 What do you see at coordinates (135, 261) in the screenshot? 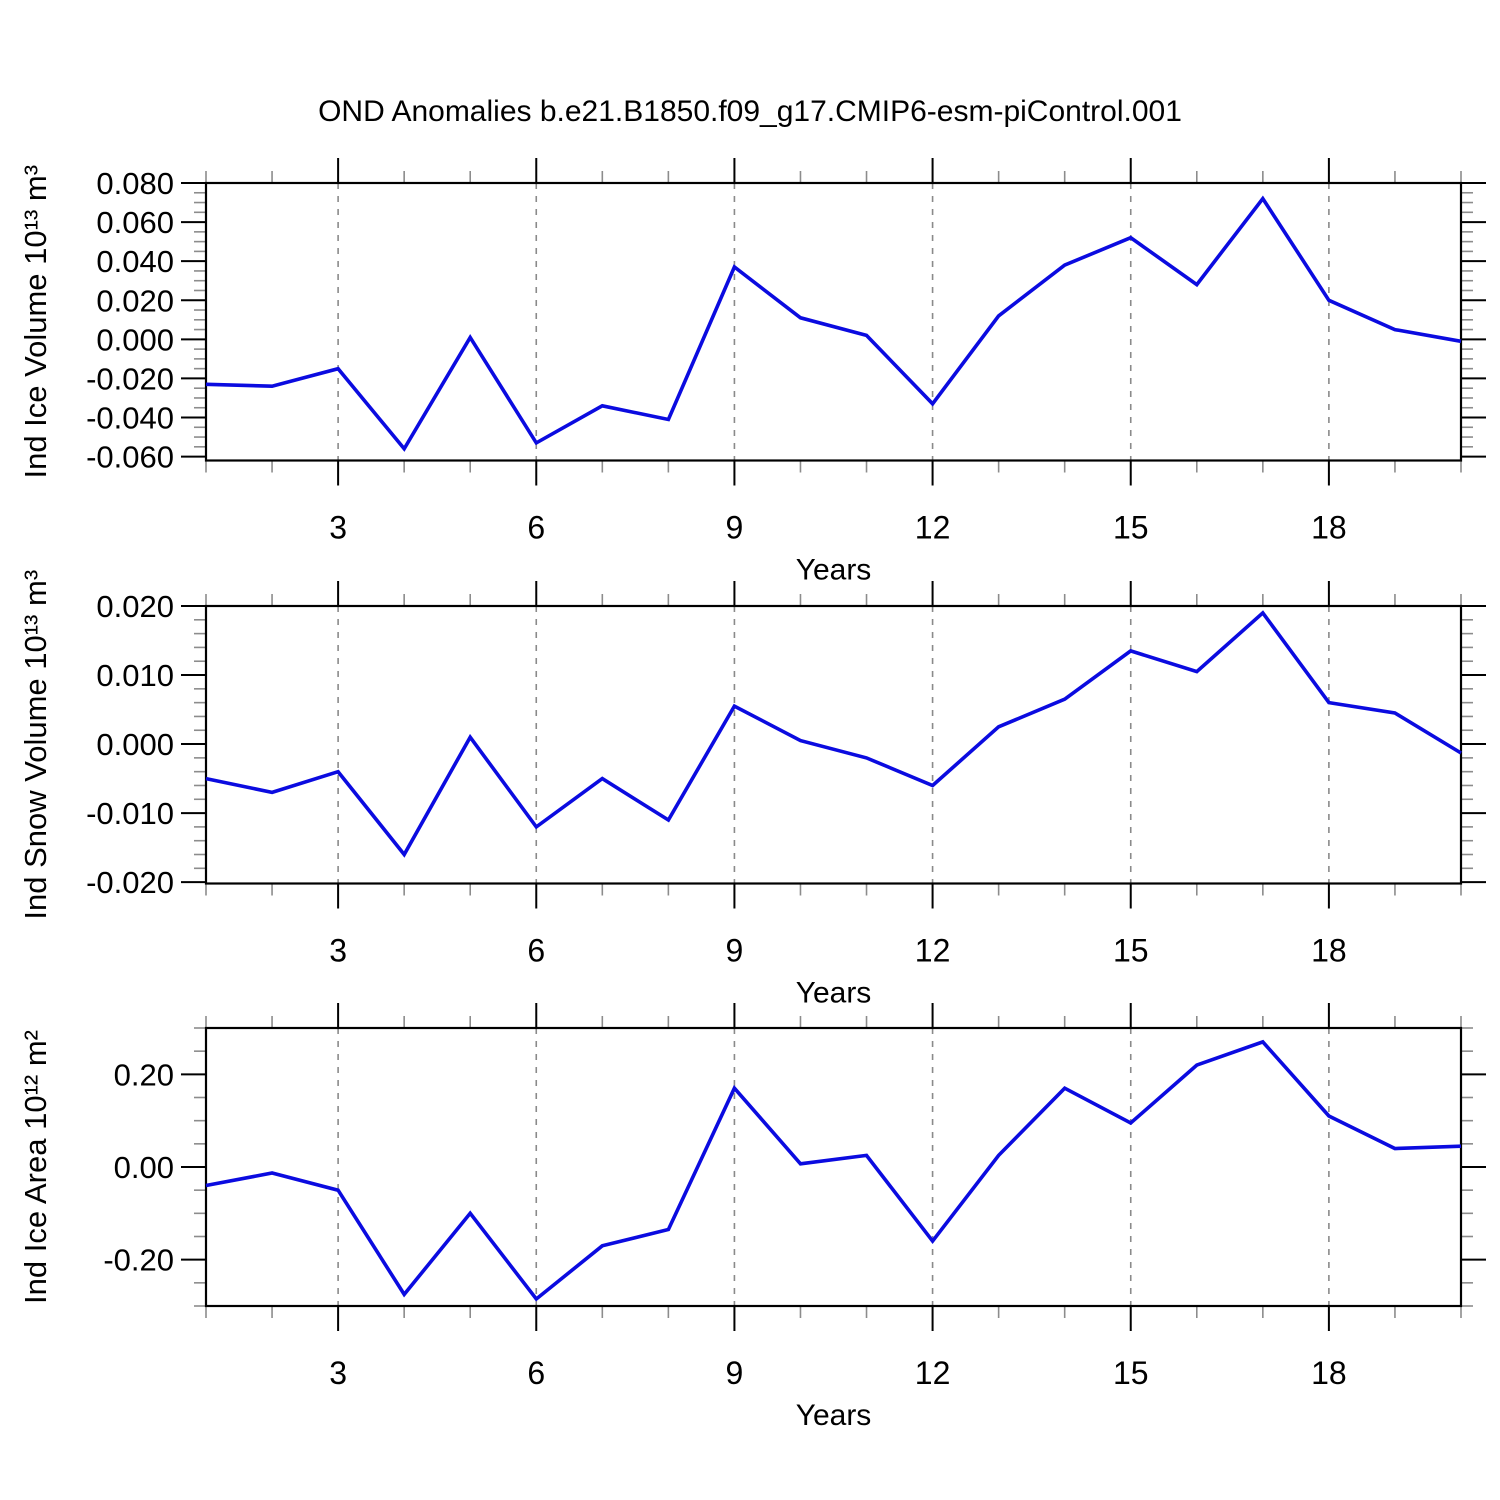
I see `y-tick-label: 0.040` at bounding box center [135, 261].